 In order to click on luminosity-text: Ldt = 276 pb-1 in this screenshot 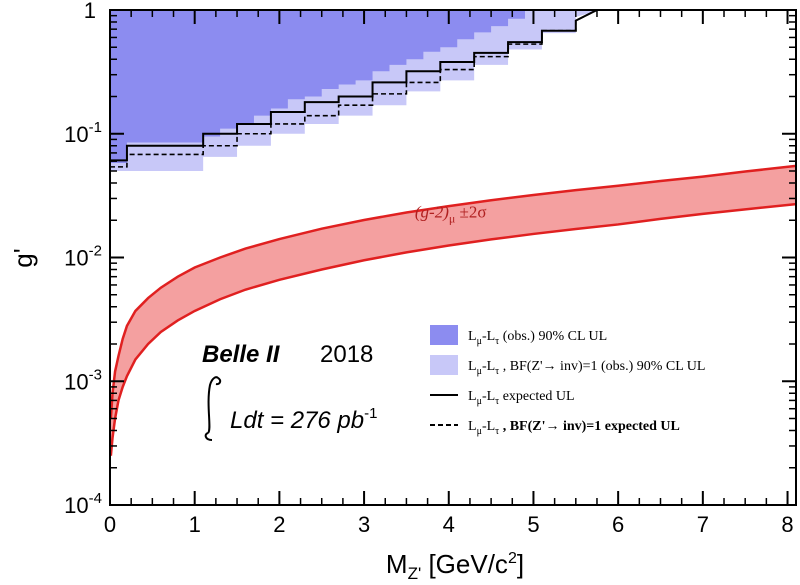, I will do `click(303, 419)`.